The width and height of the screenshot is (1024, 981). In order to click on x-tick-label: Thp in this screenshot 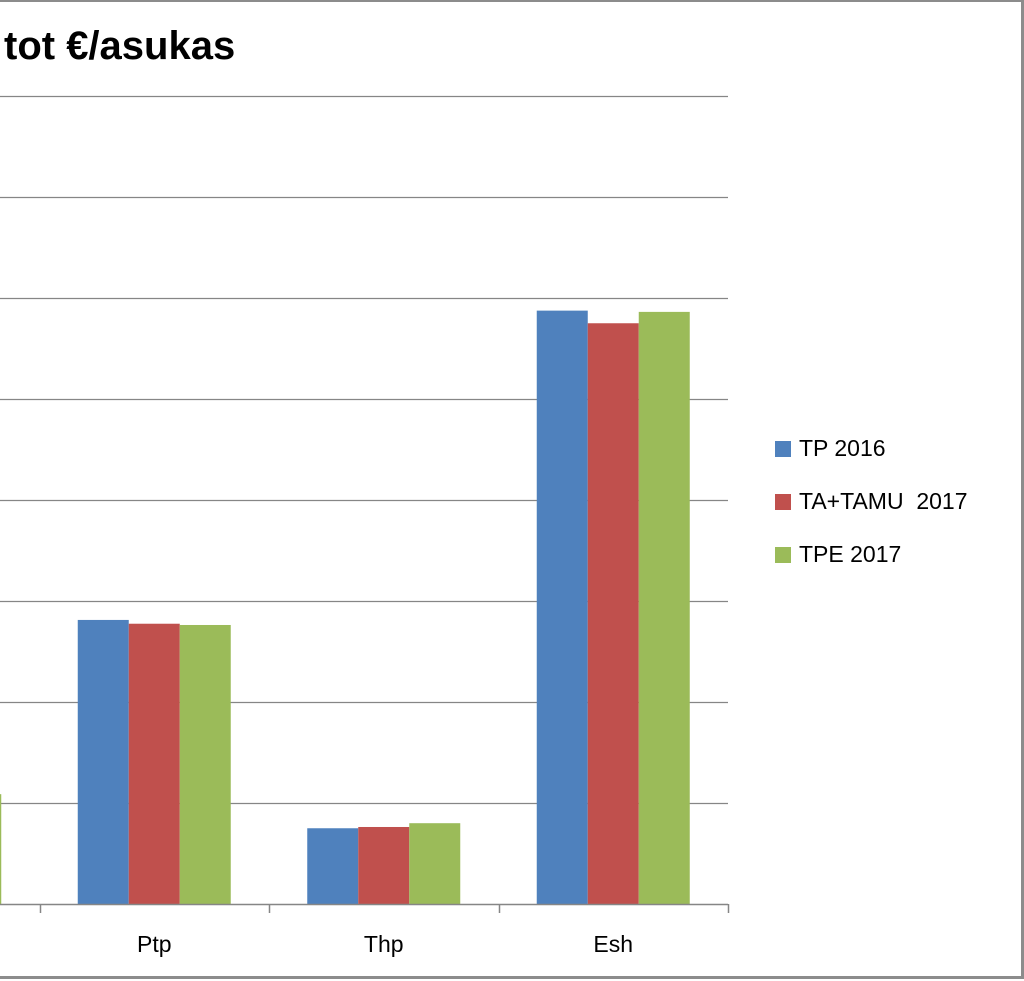, I will do `click(384, 944)`.